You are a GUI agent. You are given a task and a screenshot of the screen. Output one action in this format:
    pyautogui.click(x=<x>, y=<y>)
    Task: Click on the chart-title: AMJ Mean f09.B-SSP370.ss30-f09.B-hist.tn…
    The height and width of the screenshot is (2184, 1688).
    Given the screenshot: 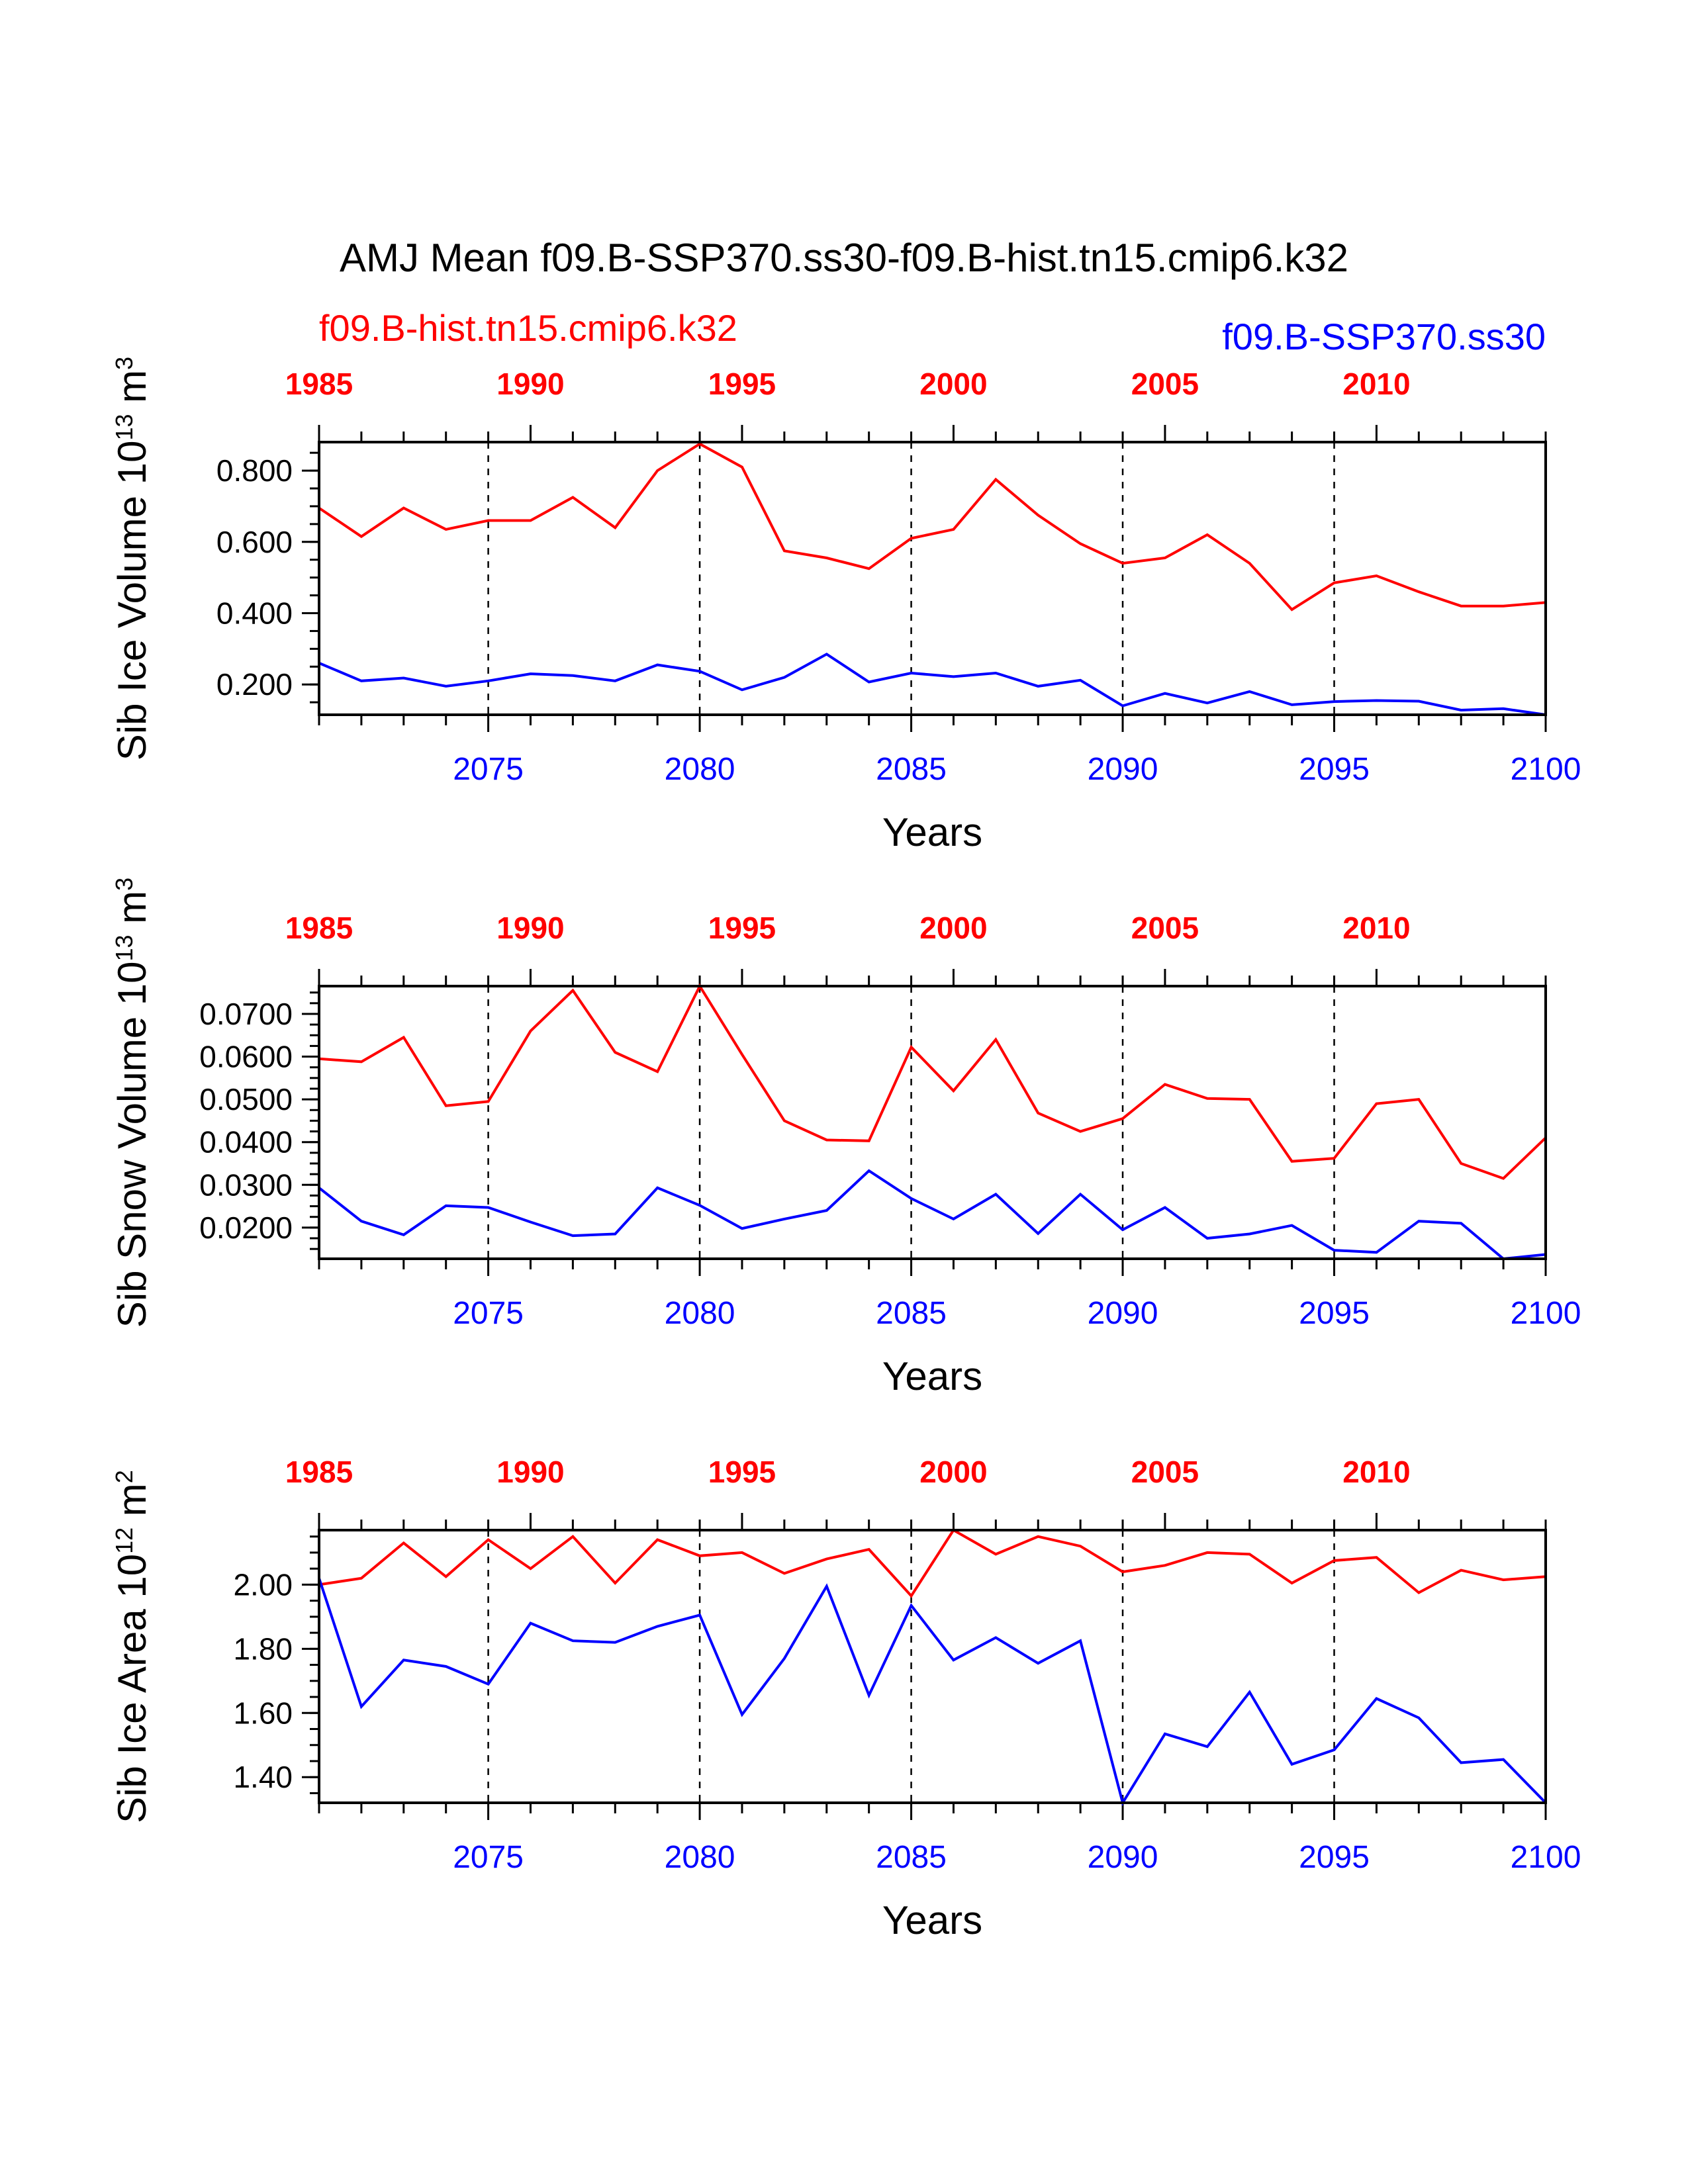 What is the action you would take?
    pyautogui.click(x=844, y=258)
    